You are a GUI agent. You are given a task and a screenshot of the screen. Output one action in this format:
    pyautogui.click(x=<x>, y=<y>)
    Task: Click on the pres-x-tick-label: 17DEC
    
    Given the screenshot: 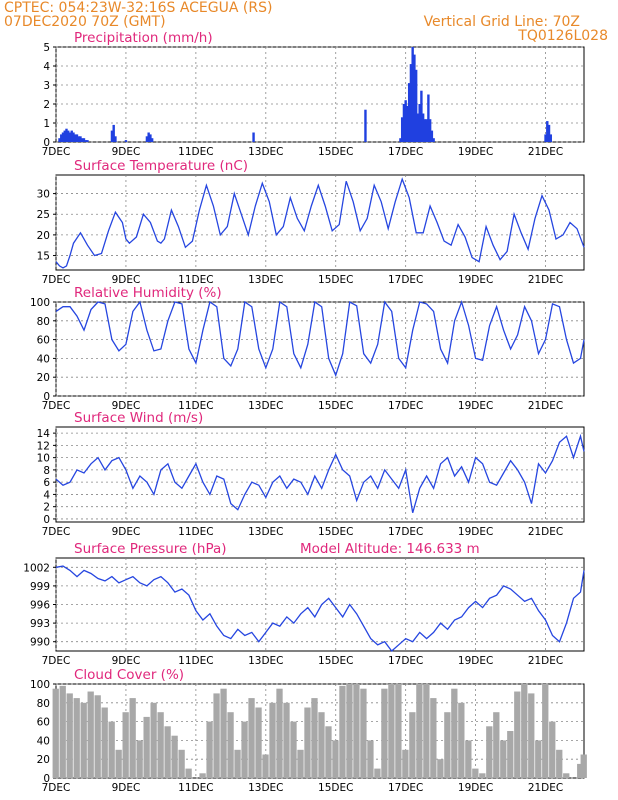 What is the action you would take?
    pyautogui.click(x=405, y=661)
    